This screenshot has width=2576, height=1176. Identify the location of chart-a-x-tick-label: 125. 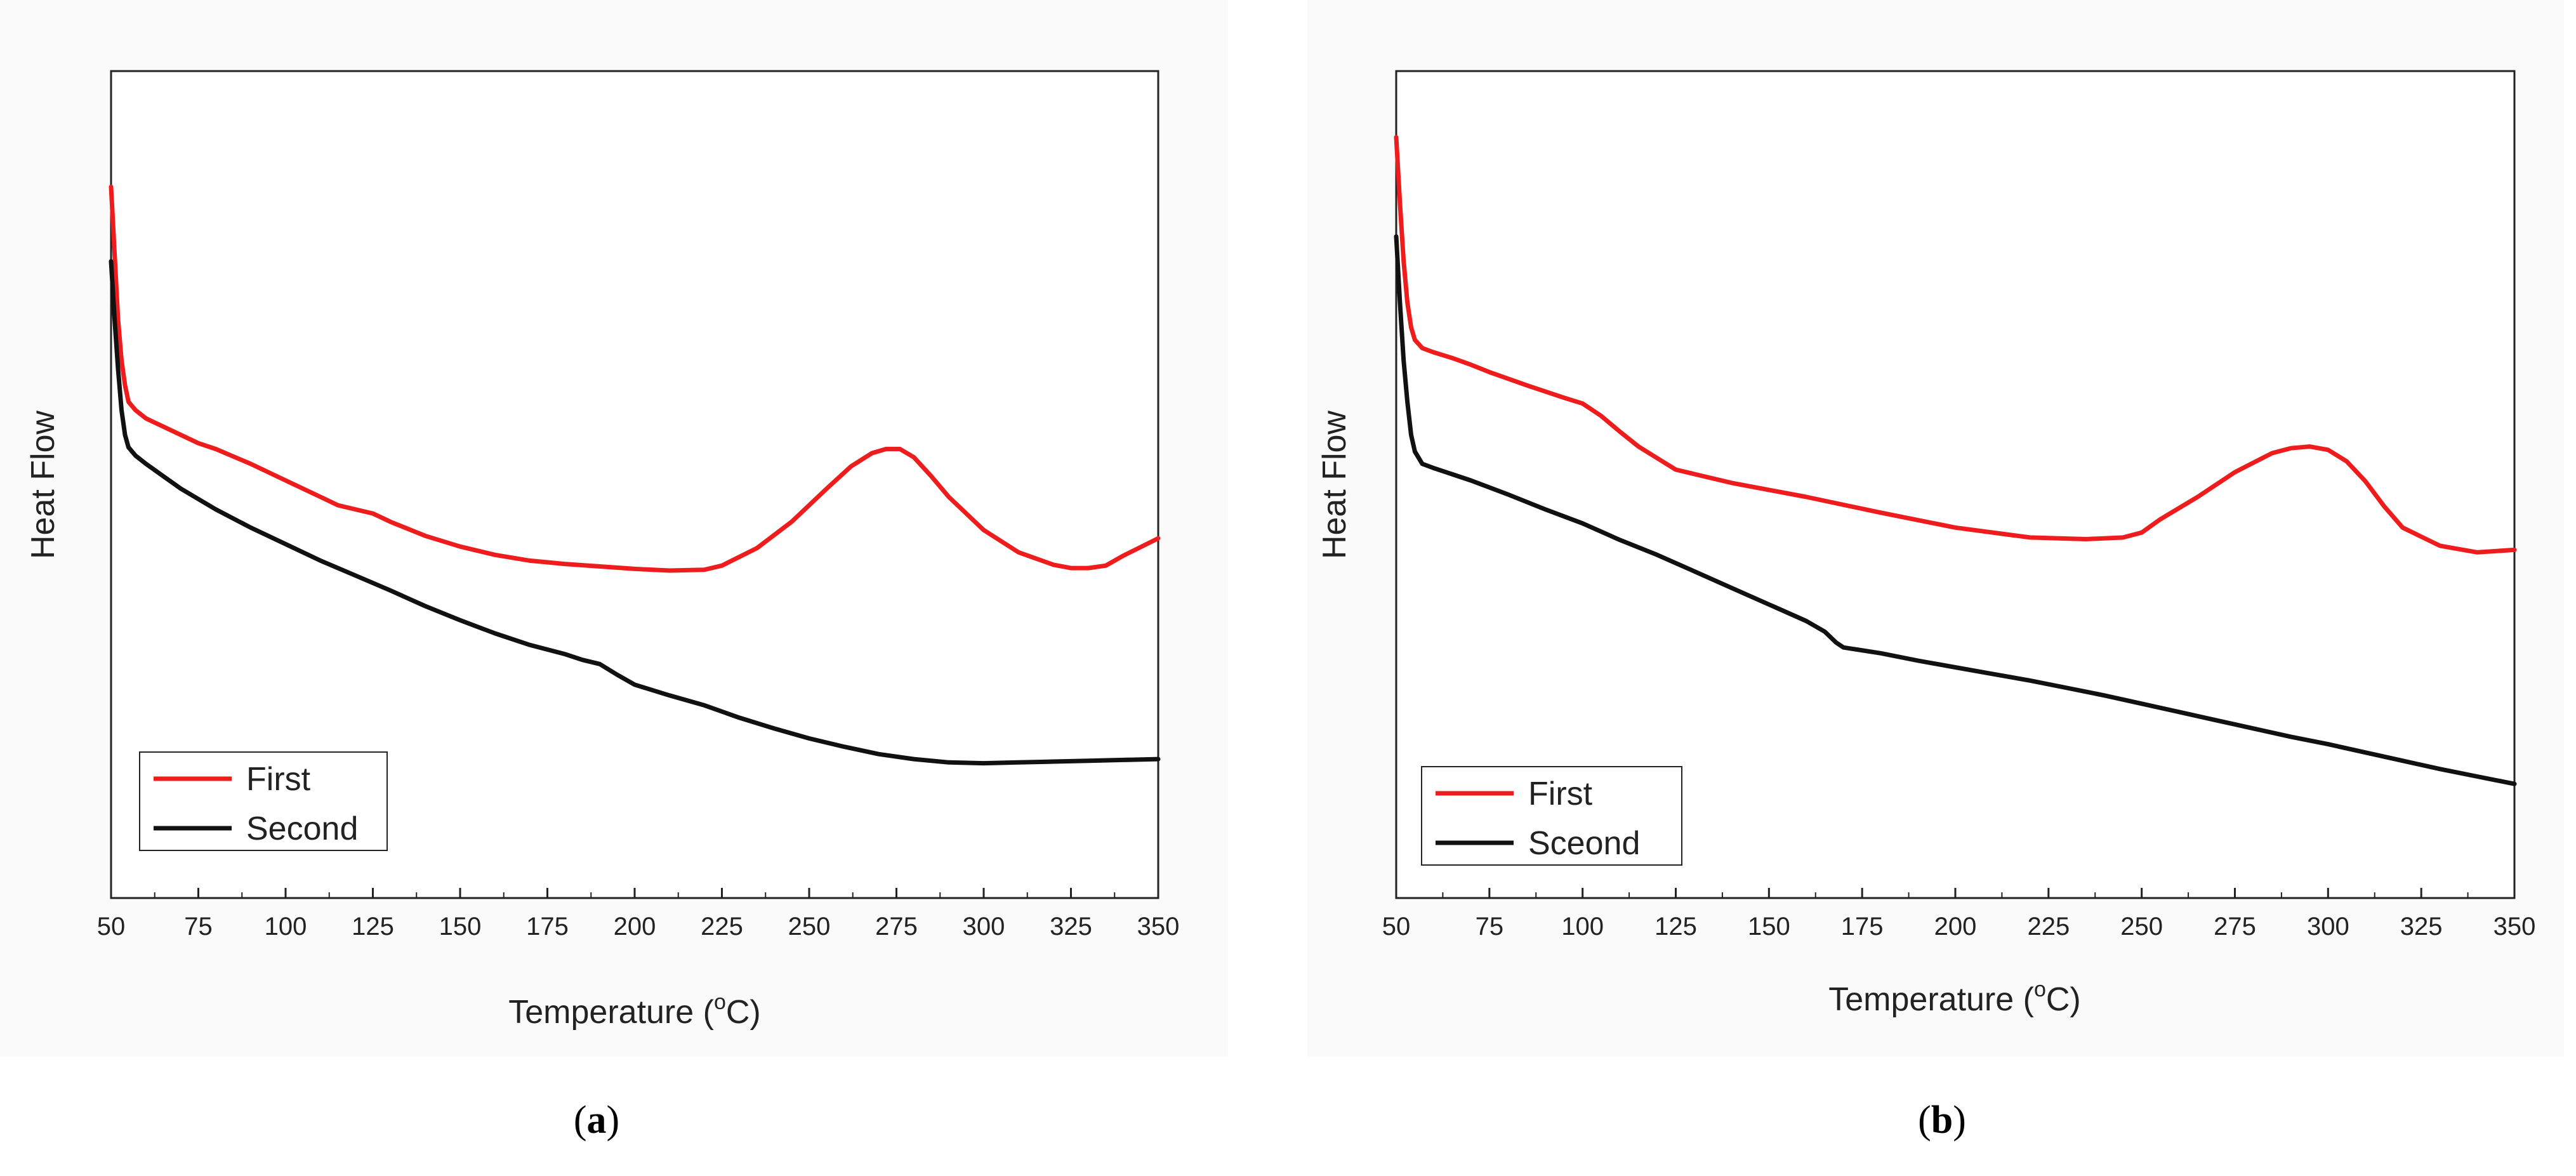
(373, 927).